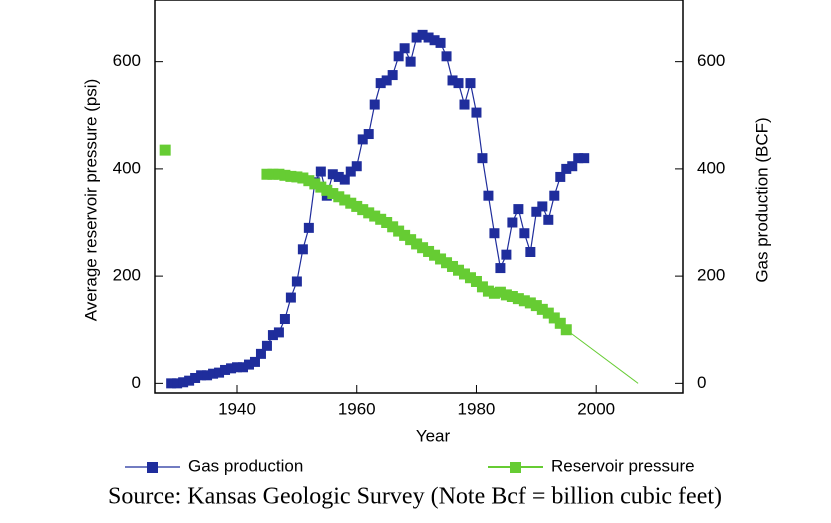 Image resolution: width=831 pixels, height=523 pixels. I want to click on y-axis-label: Average reservoir pressure (psi), so click(90, 200).